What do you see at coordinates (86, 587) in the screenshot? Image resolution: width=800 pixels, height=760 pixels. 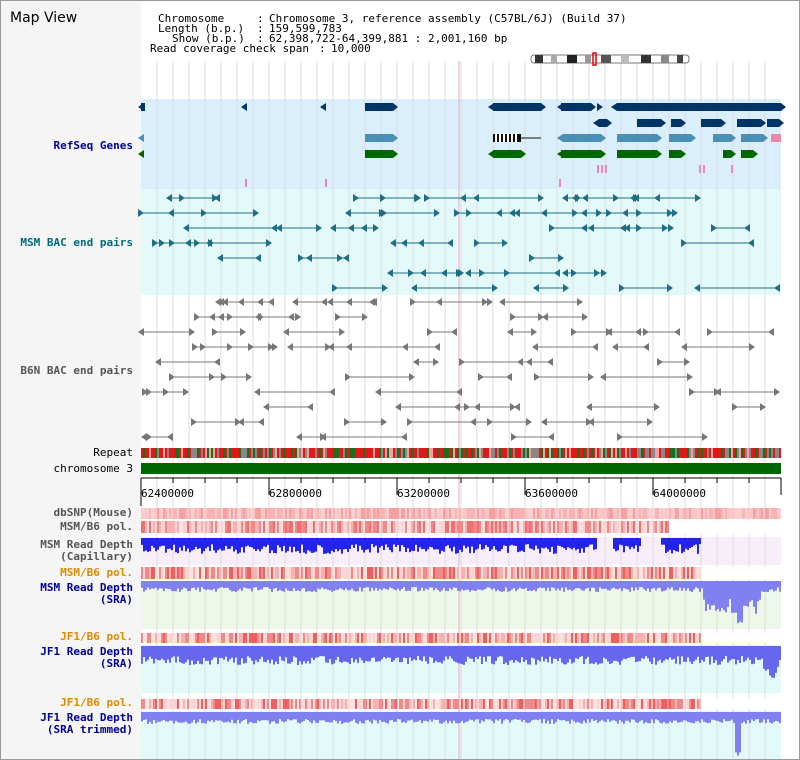 I see `msm-read-depth-sra-label: MSM Read Depth` at bounding box center [86, 587].